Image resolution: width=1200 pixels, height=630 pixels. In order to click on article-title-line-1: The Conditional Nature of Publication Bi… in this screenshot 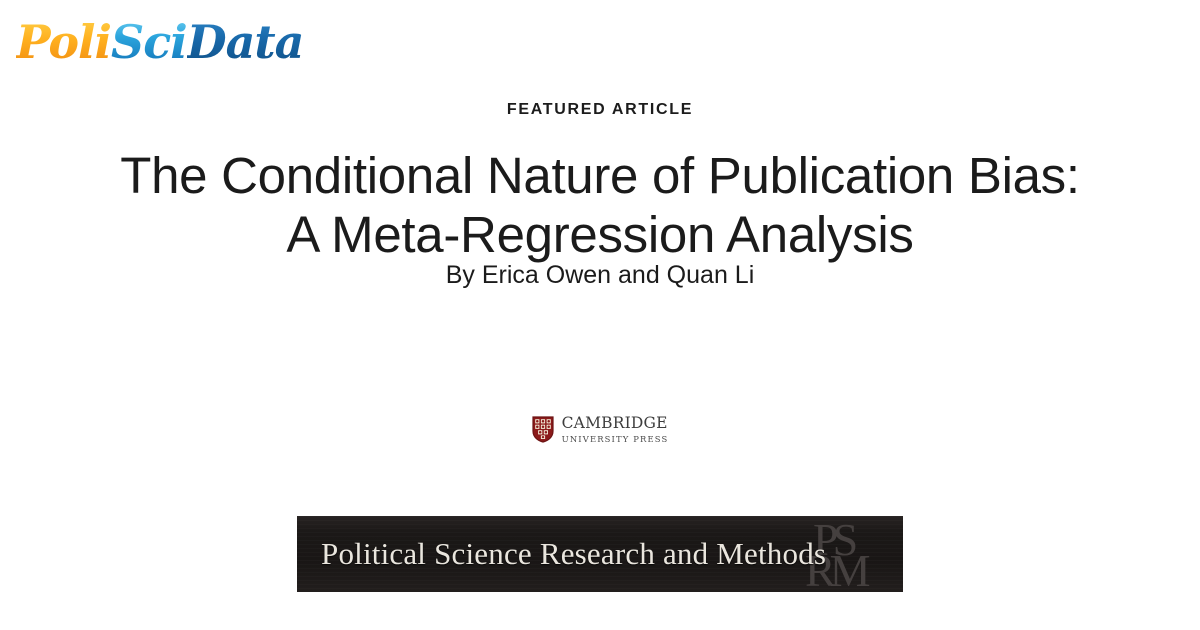, I will do `click(600, 175)`.